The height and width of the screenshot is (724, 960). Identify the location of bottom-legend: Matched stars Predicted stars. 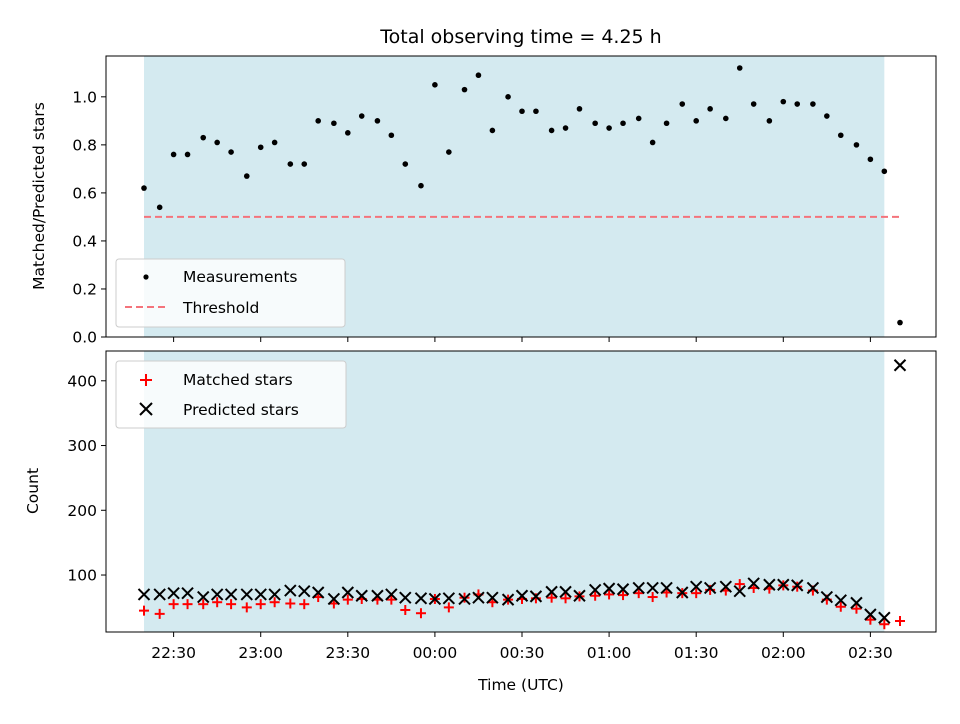
(231, 394).